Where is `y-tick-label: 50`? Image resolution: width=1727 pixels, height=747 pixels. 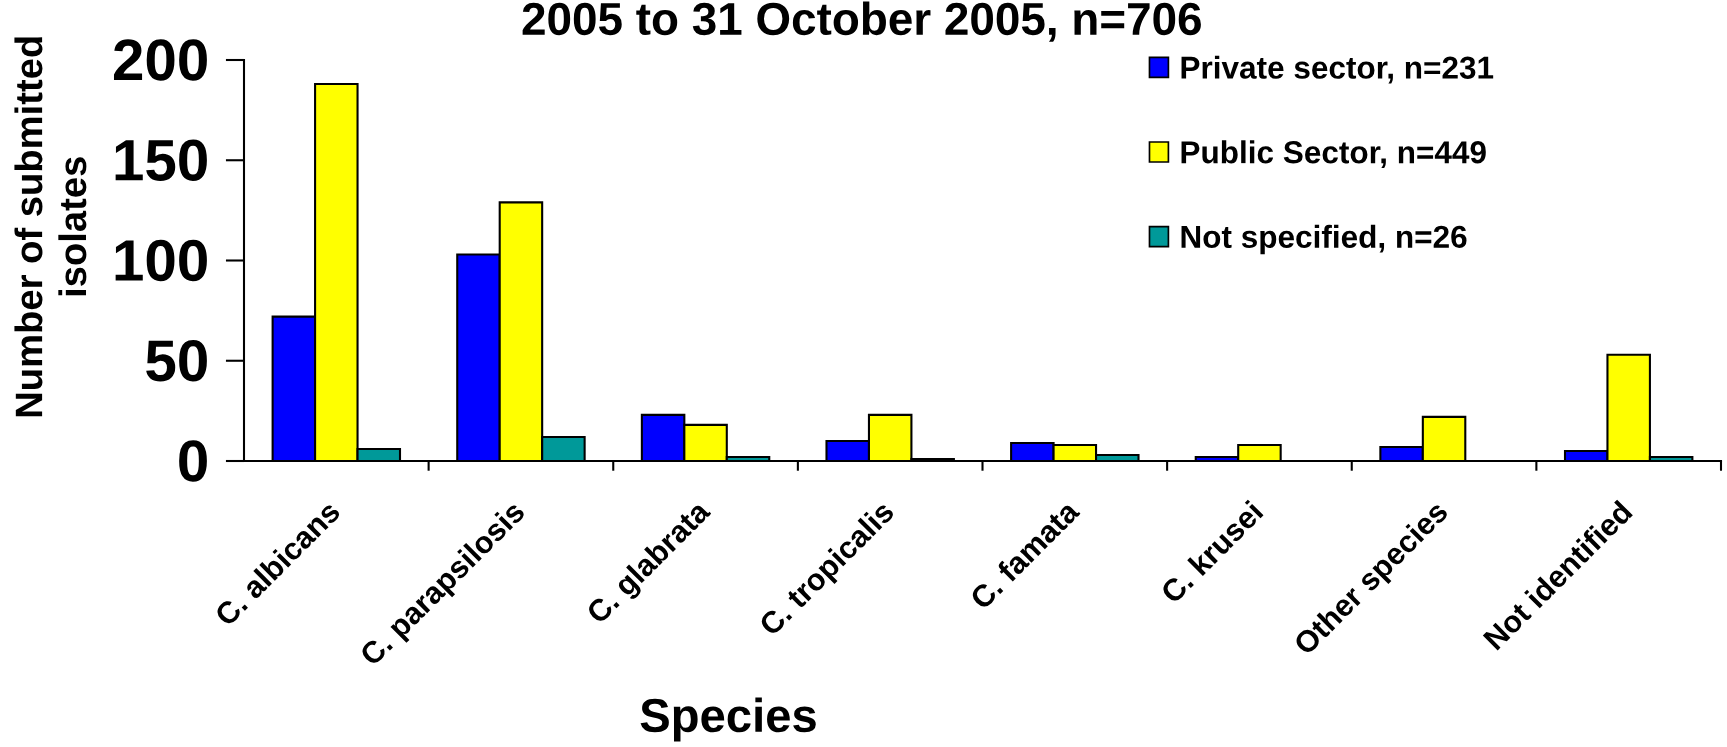
y-tick-label: 50 is located at coordinates (176, 361).